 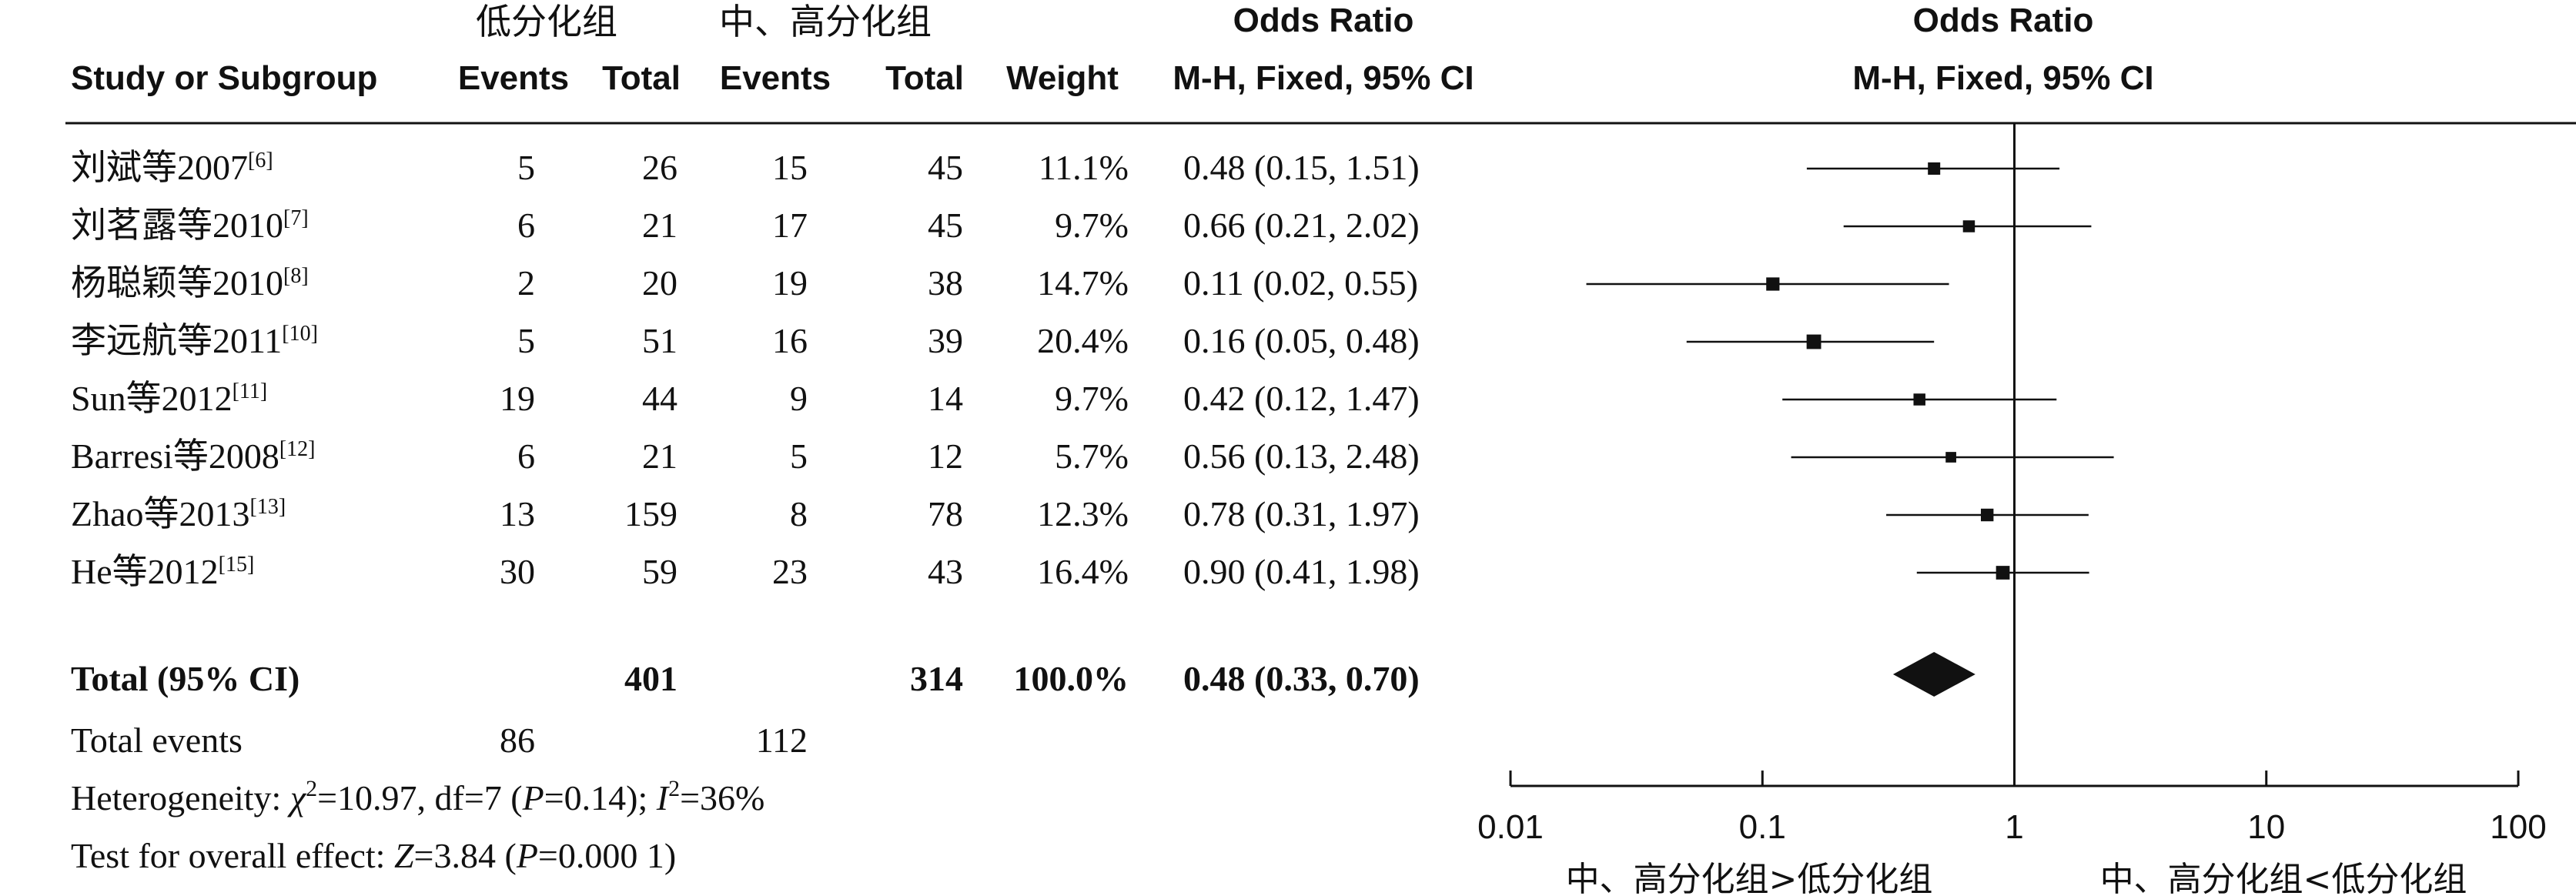 What do you see at coordinates (526, 456) in the screenshot?
I see `events1-cell: 6` at bounding box center [526, 456].